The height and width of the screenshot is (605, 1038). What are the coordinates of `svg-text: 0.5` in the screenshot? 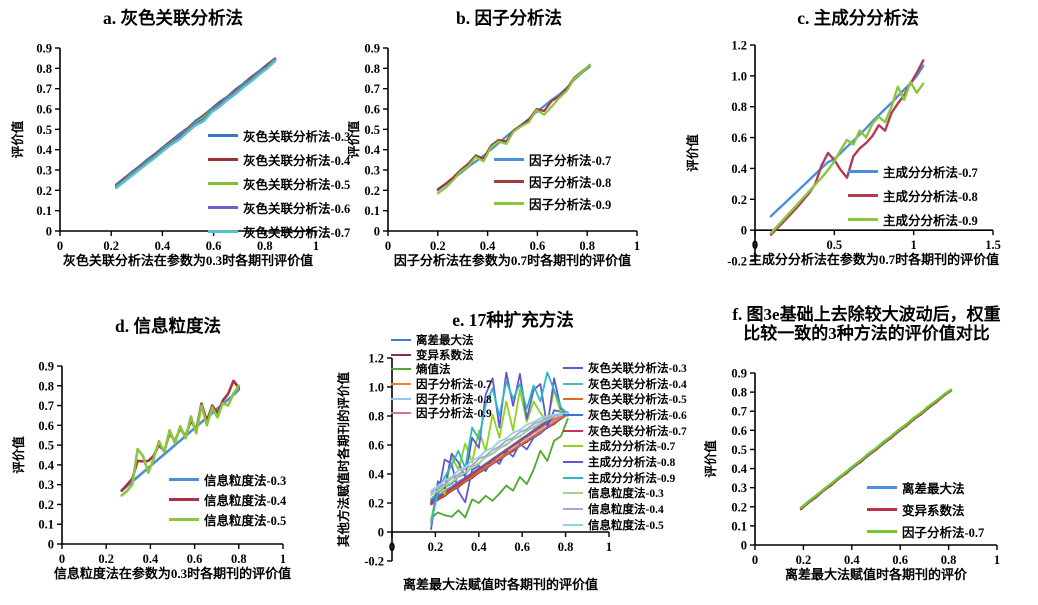 It's located at (44, 130).